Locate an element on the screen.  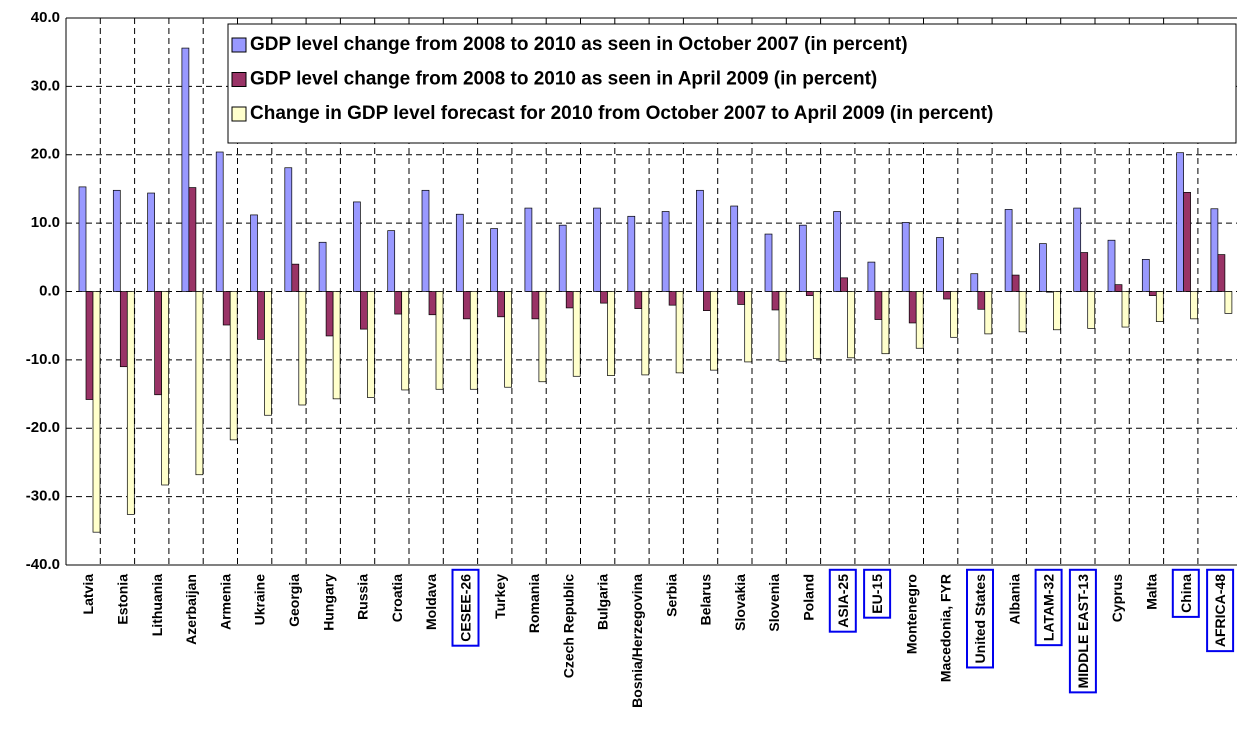
x-tick-label: Serbia is located at coordinates (671, 595).